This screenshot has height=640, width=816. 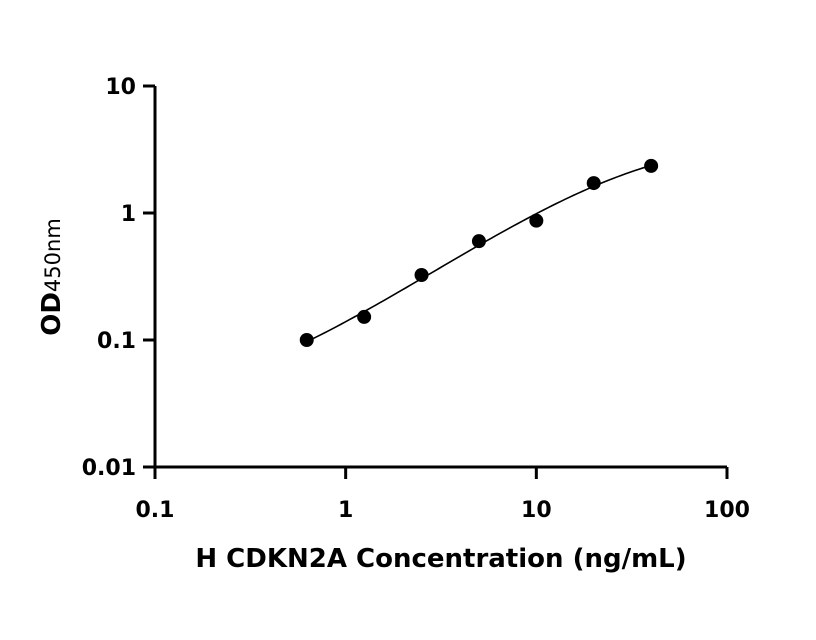 I want to click on y-axis-title: OD450nm, so click(x=52, y=277).